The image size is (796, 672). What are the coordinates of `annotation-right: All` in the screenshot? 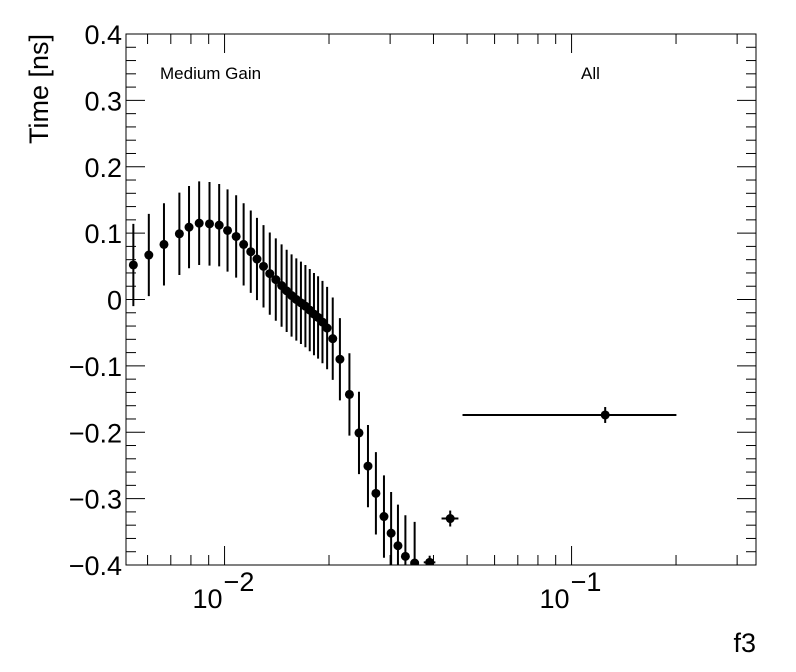 It's located at (590, 73).